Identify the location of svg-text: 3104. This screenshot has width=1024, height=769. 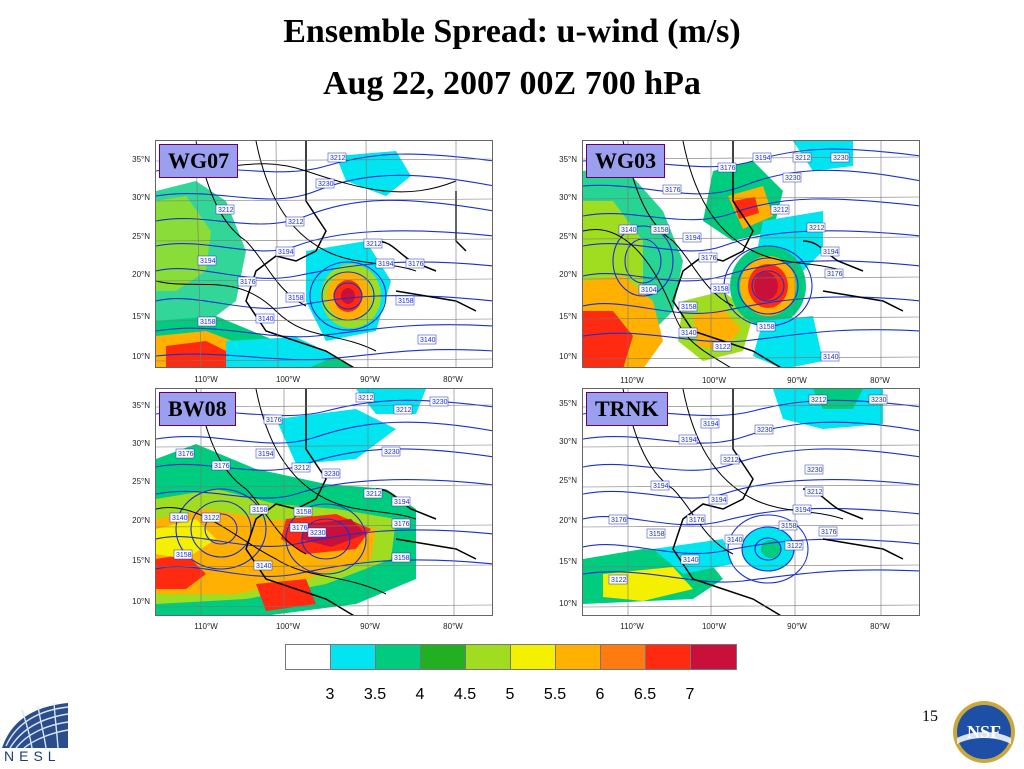
(649, 290).